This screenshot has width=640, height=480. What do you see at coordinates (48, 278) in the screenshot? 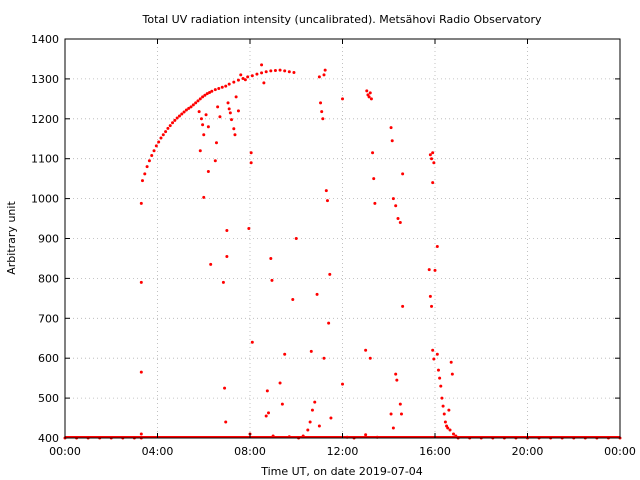
I see `y-tick-label: 800` at bounding box center [48, 278].